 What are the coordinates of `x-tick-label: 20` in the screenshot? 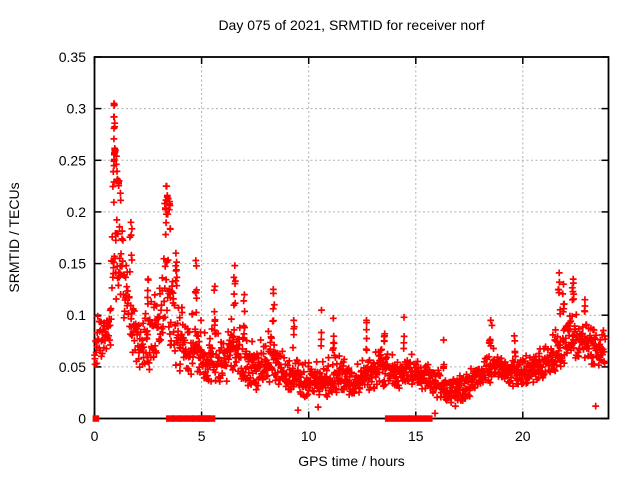 It's located at (523, 436).